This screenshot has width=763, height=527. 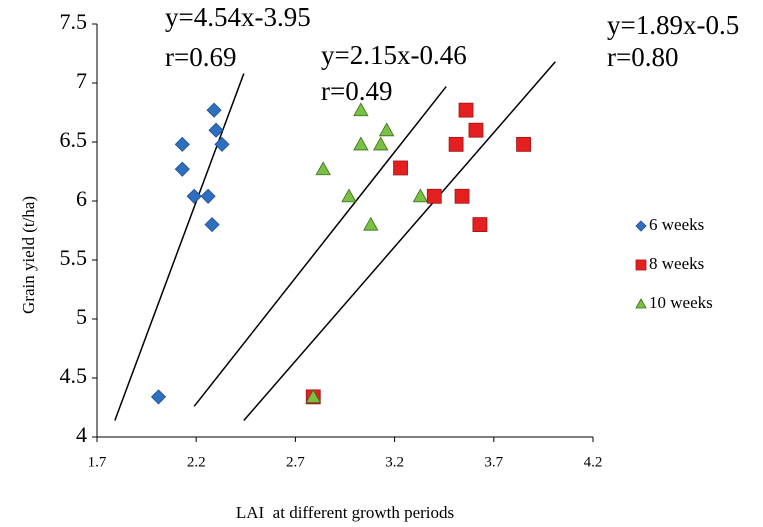 I want to click on equation-label: y=4.54x-3.95, so click(x=238, y=17).